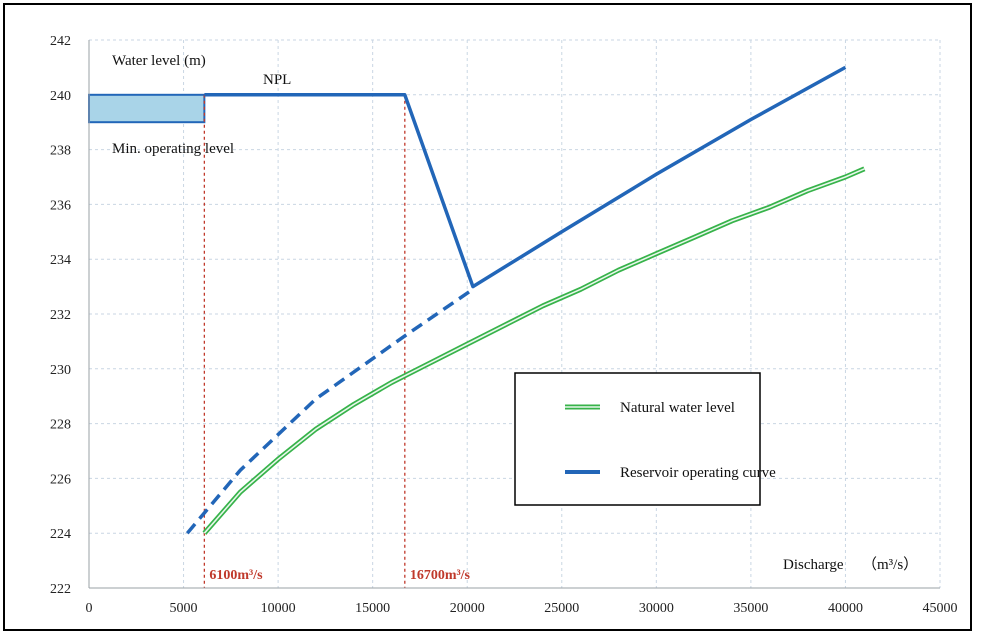 This screenshot has height=633, width=982. Describe the element at coordinates (277, 80) in the screenshot. I see `npl-label: NPL` at that location.